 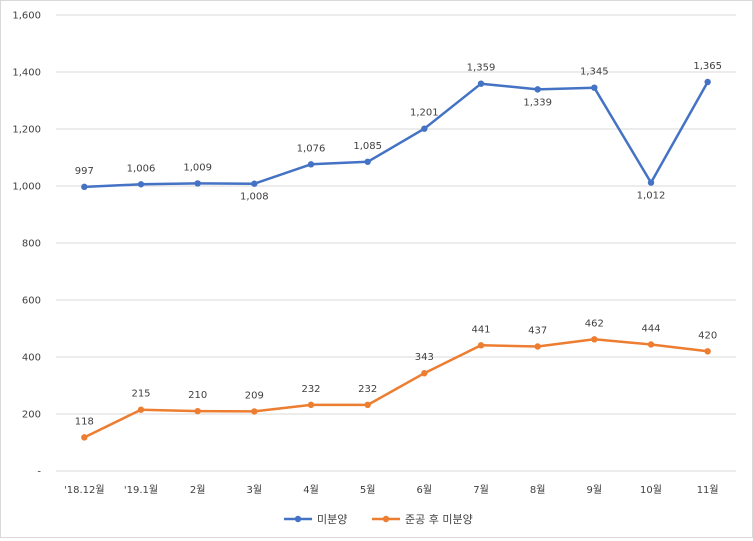 I want to click on data-label: 343, so click(x=424, y=357).